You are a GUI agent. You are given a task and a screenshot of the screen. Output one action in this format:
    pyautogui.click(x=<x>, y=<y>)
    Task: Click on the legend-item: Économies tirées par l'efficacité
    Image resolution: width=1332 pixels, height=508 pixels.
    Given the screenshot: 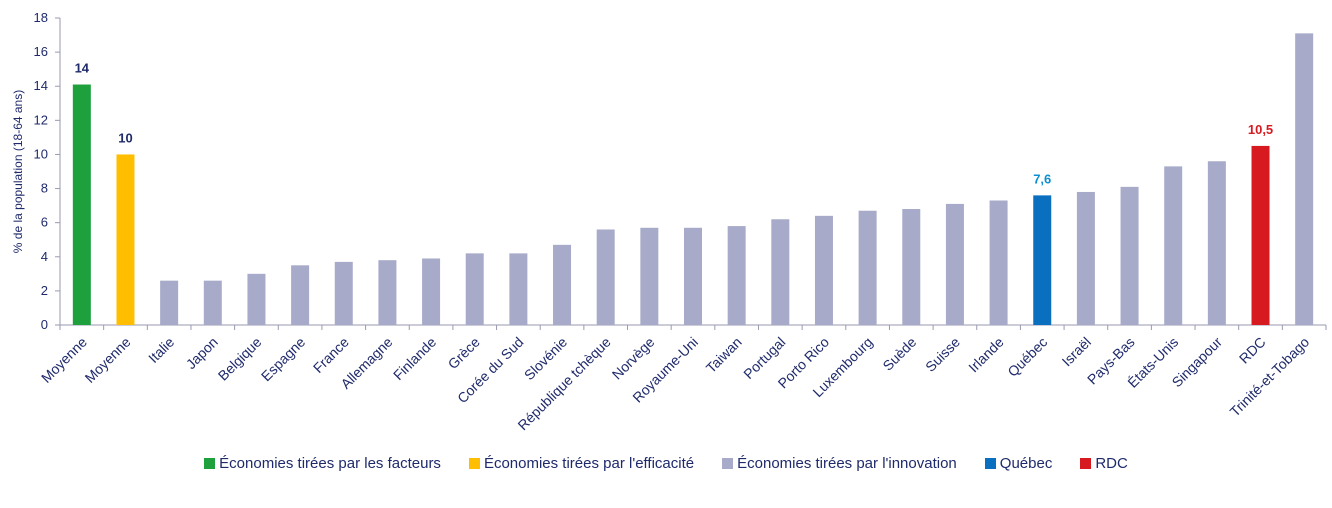 What is the action you would take?
    pyautogui.click(x=581, y=463)
    